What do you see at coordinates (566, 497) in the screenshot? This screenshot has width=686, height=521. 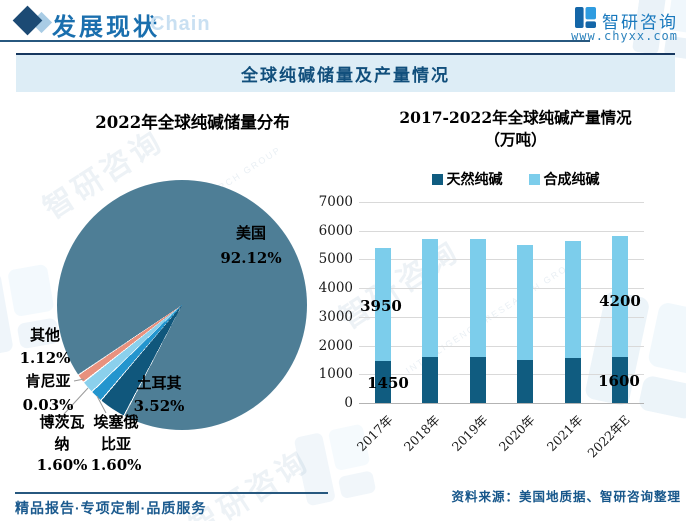 I see `data-source-note: 资料来源：美国地质据、智研咨询整理` at bounding box center [566, 497].